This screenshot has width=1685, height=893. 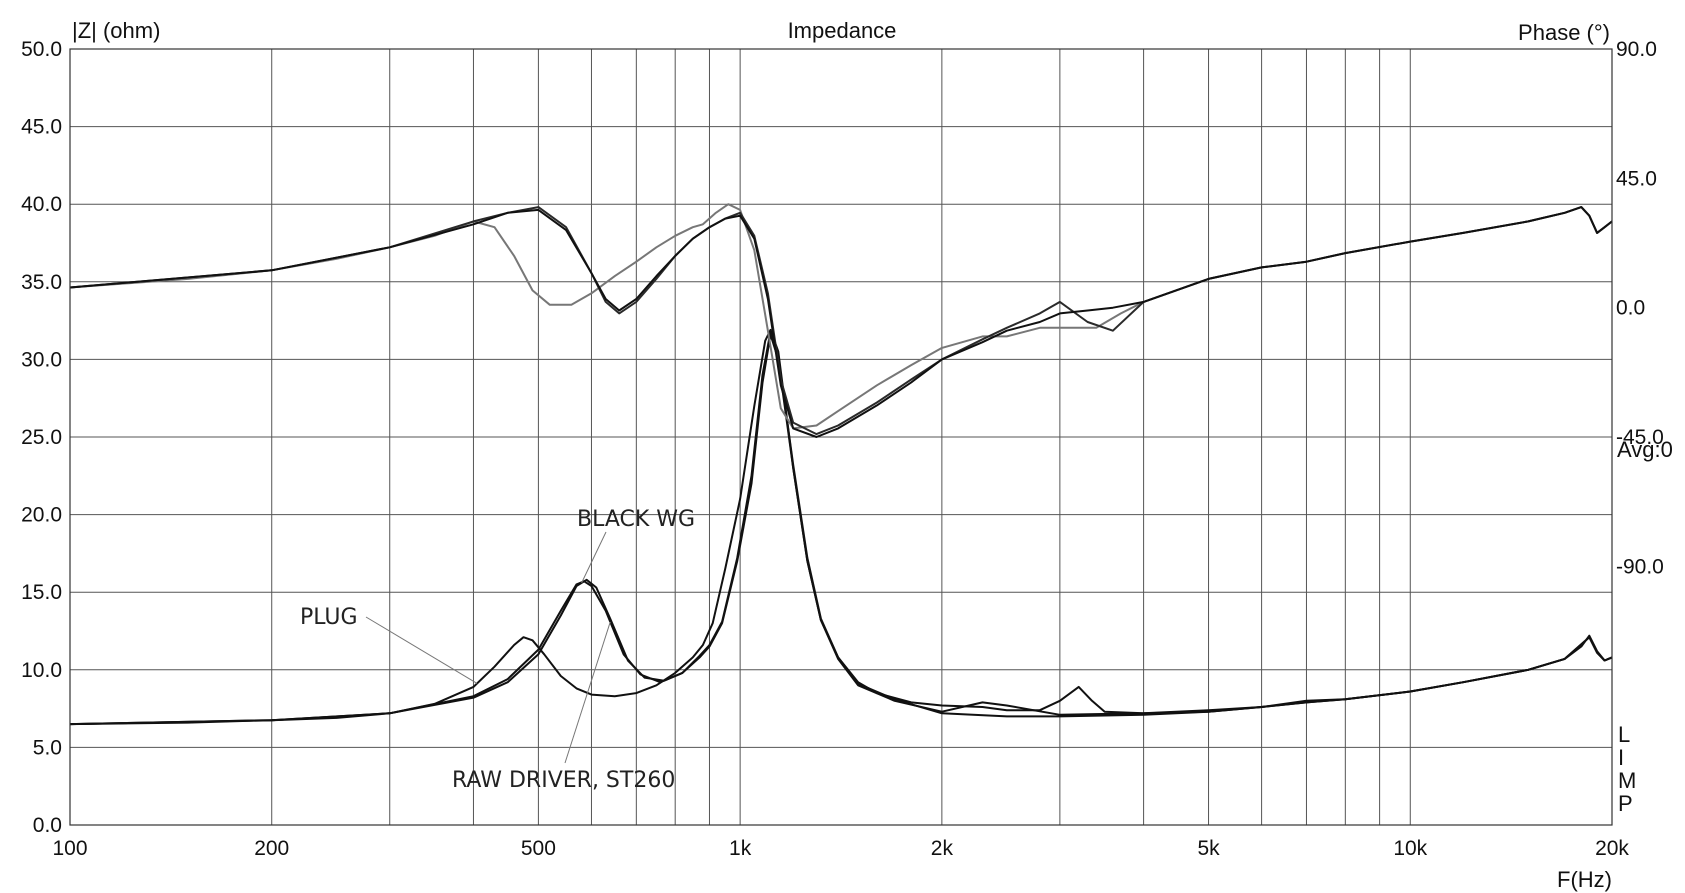 I want to click on y-tick-label-left: 10.0, so click(x=41, y=670).